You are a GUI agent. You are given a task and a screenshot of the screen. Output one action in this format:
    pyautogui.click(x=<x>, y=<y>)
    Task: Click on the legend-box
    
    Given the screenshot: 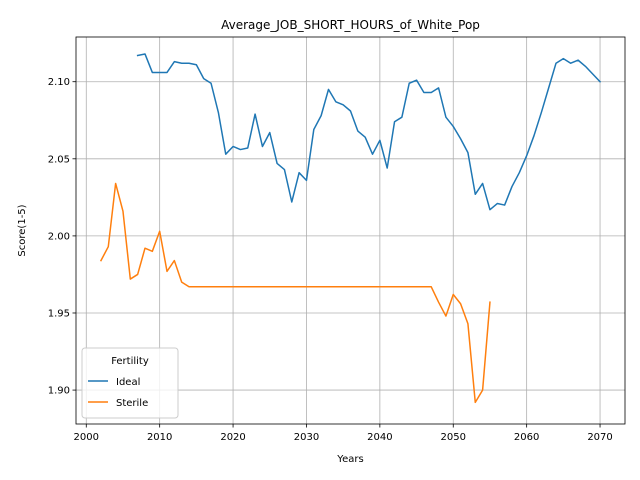 What is the action you would take?
    pyautogui.click(x=130, y=383)
    